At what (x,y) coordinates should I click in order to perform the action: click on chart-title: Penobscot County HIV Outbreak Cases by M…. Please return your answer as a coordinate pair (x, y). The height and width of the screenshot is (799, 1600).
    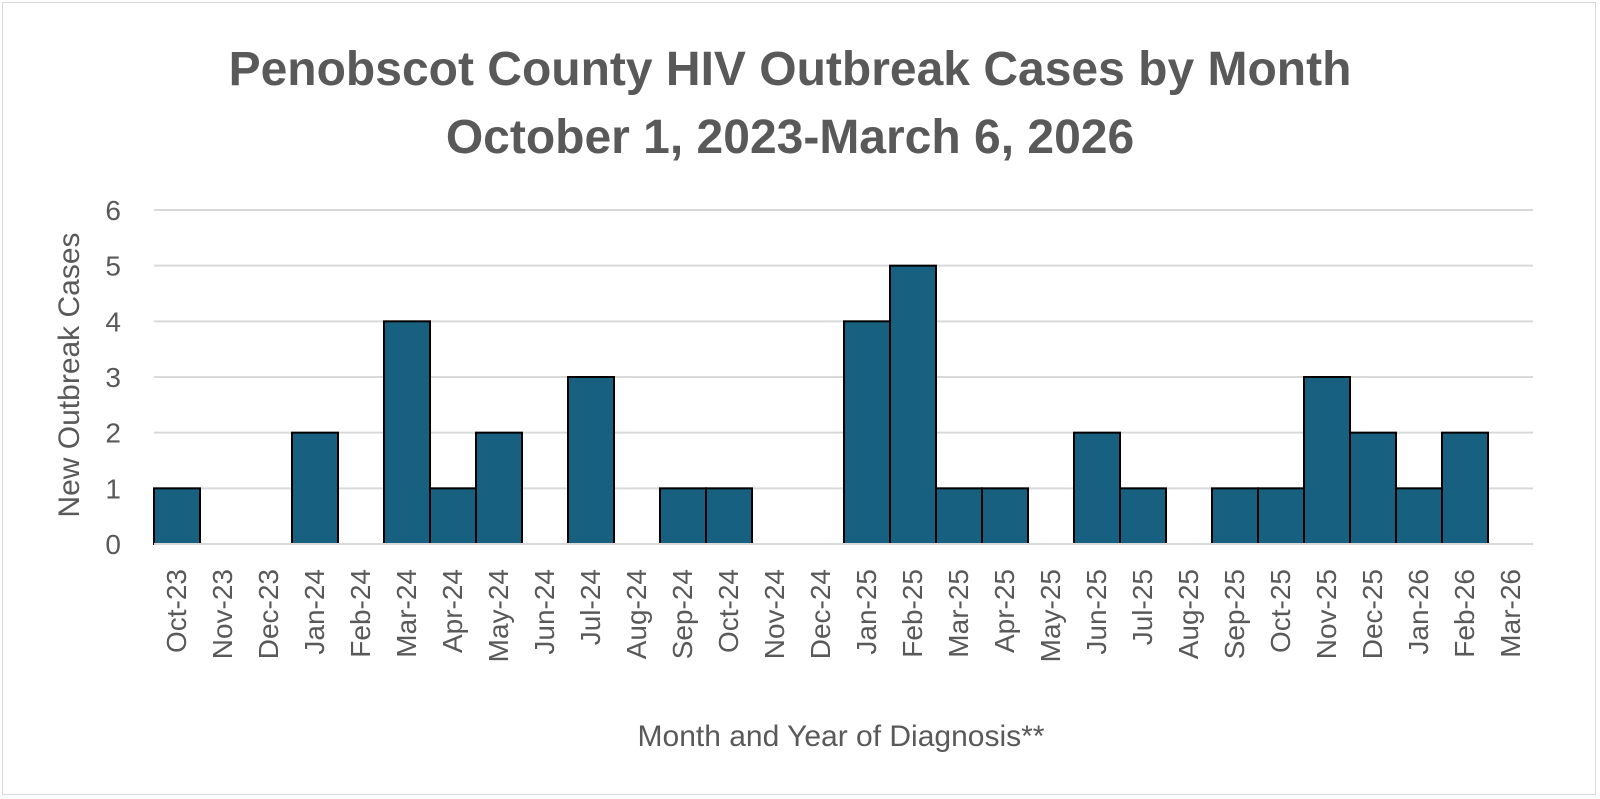
    Looking at the image, I should click on (790, 103).